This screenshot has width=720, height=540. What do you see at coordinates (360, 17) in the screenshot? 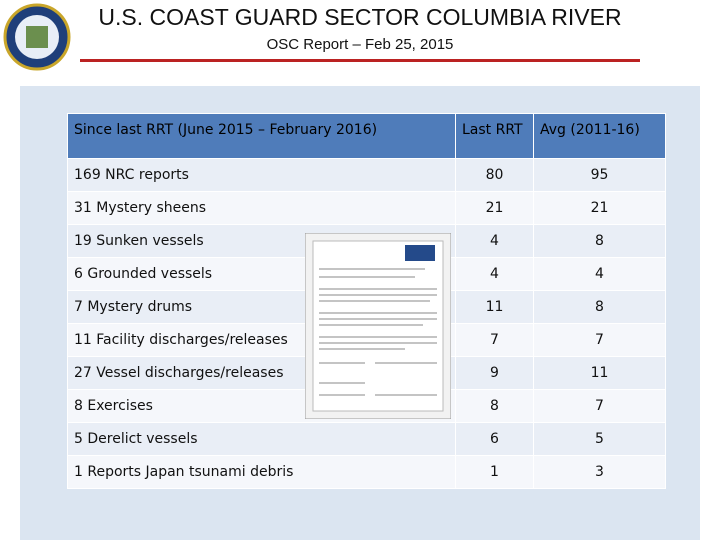
I see `title: U.S. COAST GUARD SECTOR COLUMBIA RIVER` at bounding box center [360, 17].